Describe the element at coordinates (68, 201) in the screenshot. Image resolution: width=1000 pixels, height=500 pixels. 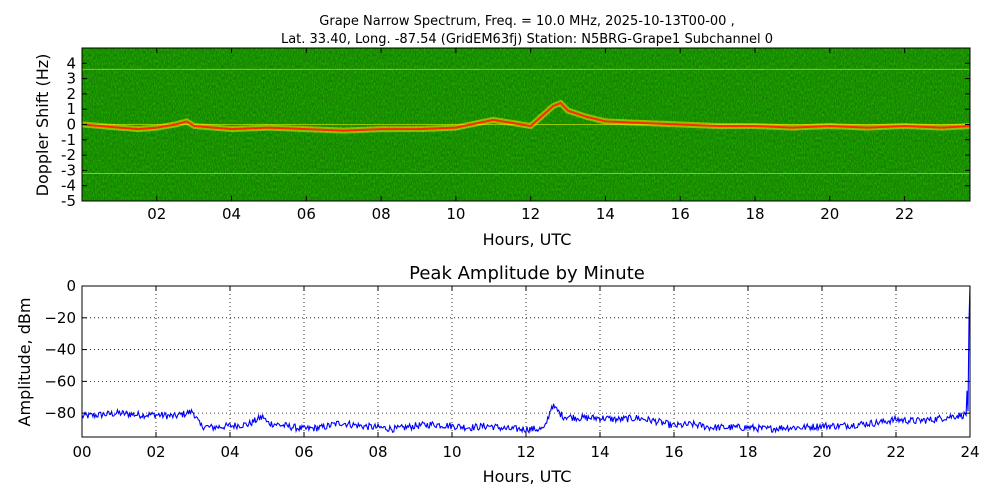
I see `spectrogram-ytick-label: -5` at that location.